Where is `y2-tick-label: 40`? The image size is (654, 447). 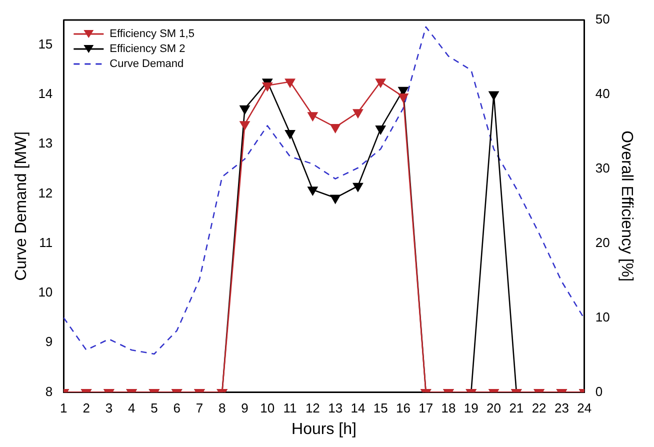
y2-tick-label: 40 is located at coordinates (602, 94).